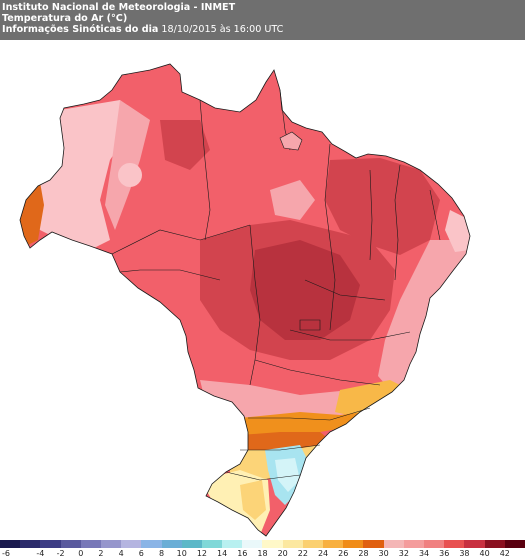 Image resolution: width=525 pixels, height=560 pixels. Describe the element at coordinates (221, 29) in the screenshot. I see `subtitle-date: 18/10/2015 às 16:00 UTC` at that location.